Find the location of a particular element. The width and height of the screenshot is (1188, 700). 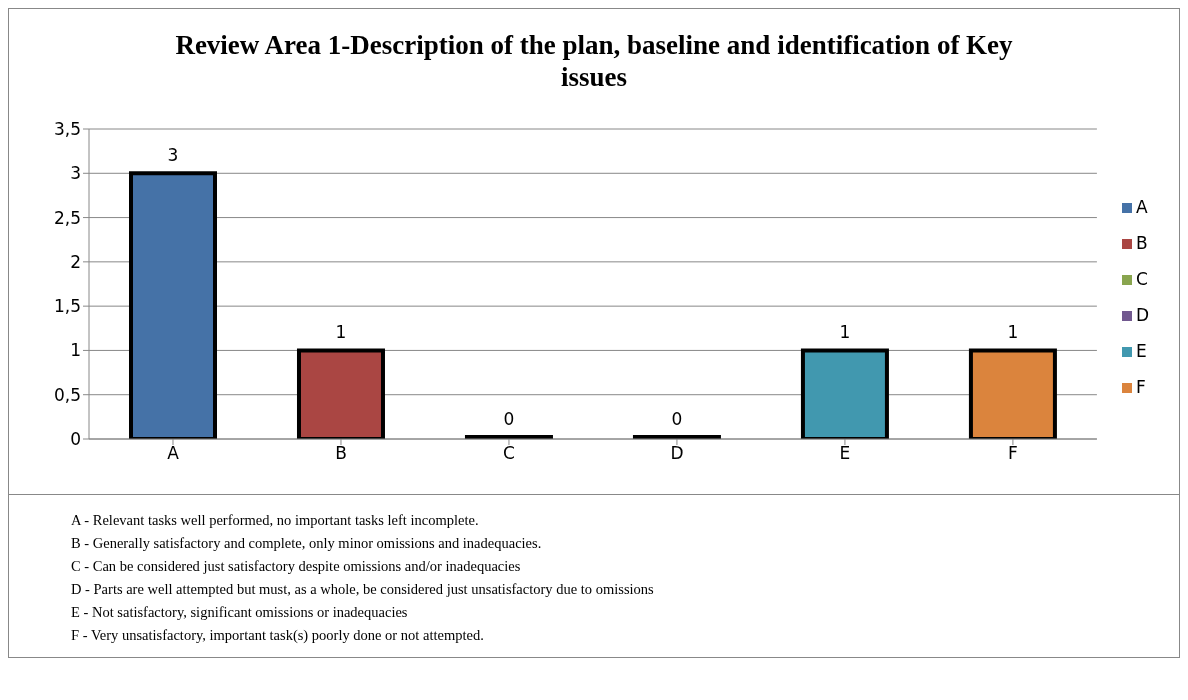

chart-title: Review Area 1-Description of the plan, baseline and identification of Key issues is located at coordinates (594, 61).